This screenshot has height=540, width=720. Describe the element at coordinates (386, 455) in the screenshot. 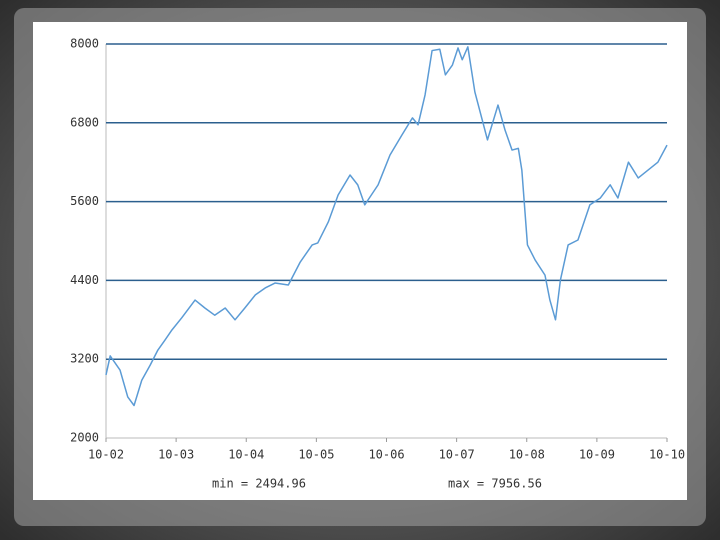

I see `x-tick-label: 10-06` at that location.